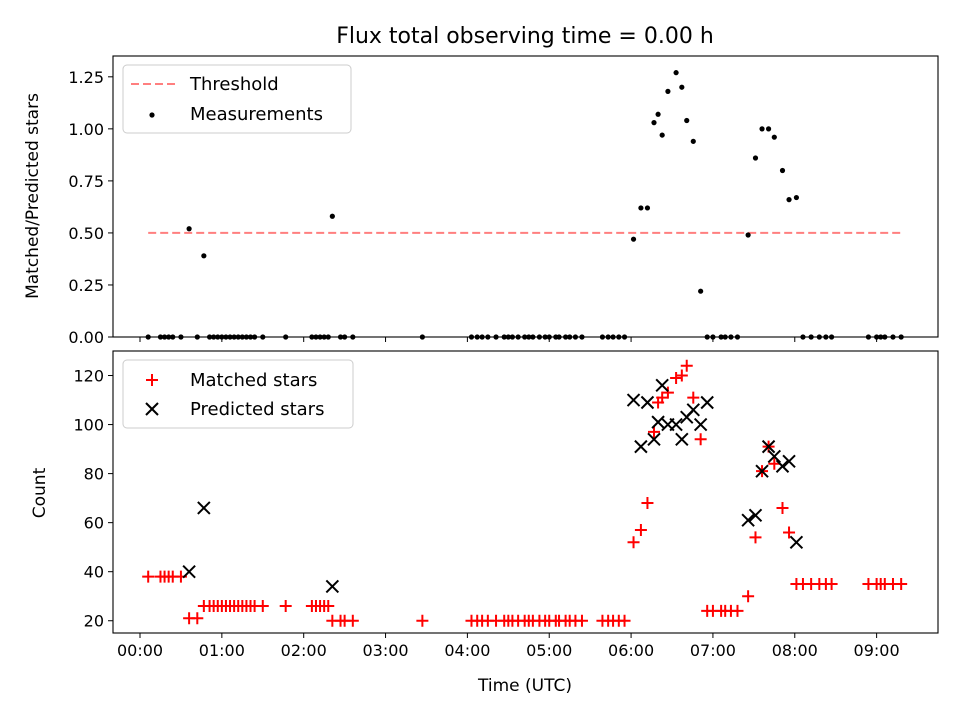 The width and height of the screenshot is (960, 720). I want to click on legend-threshold-label: Threshold, so click(234, 84).